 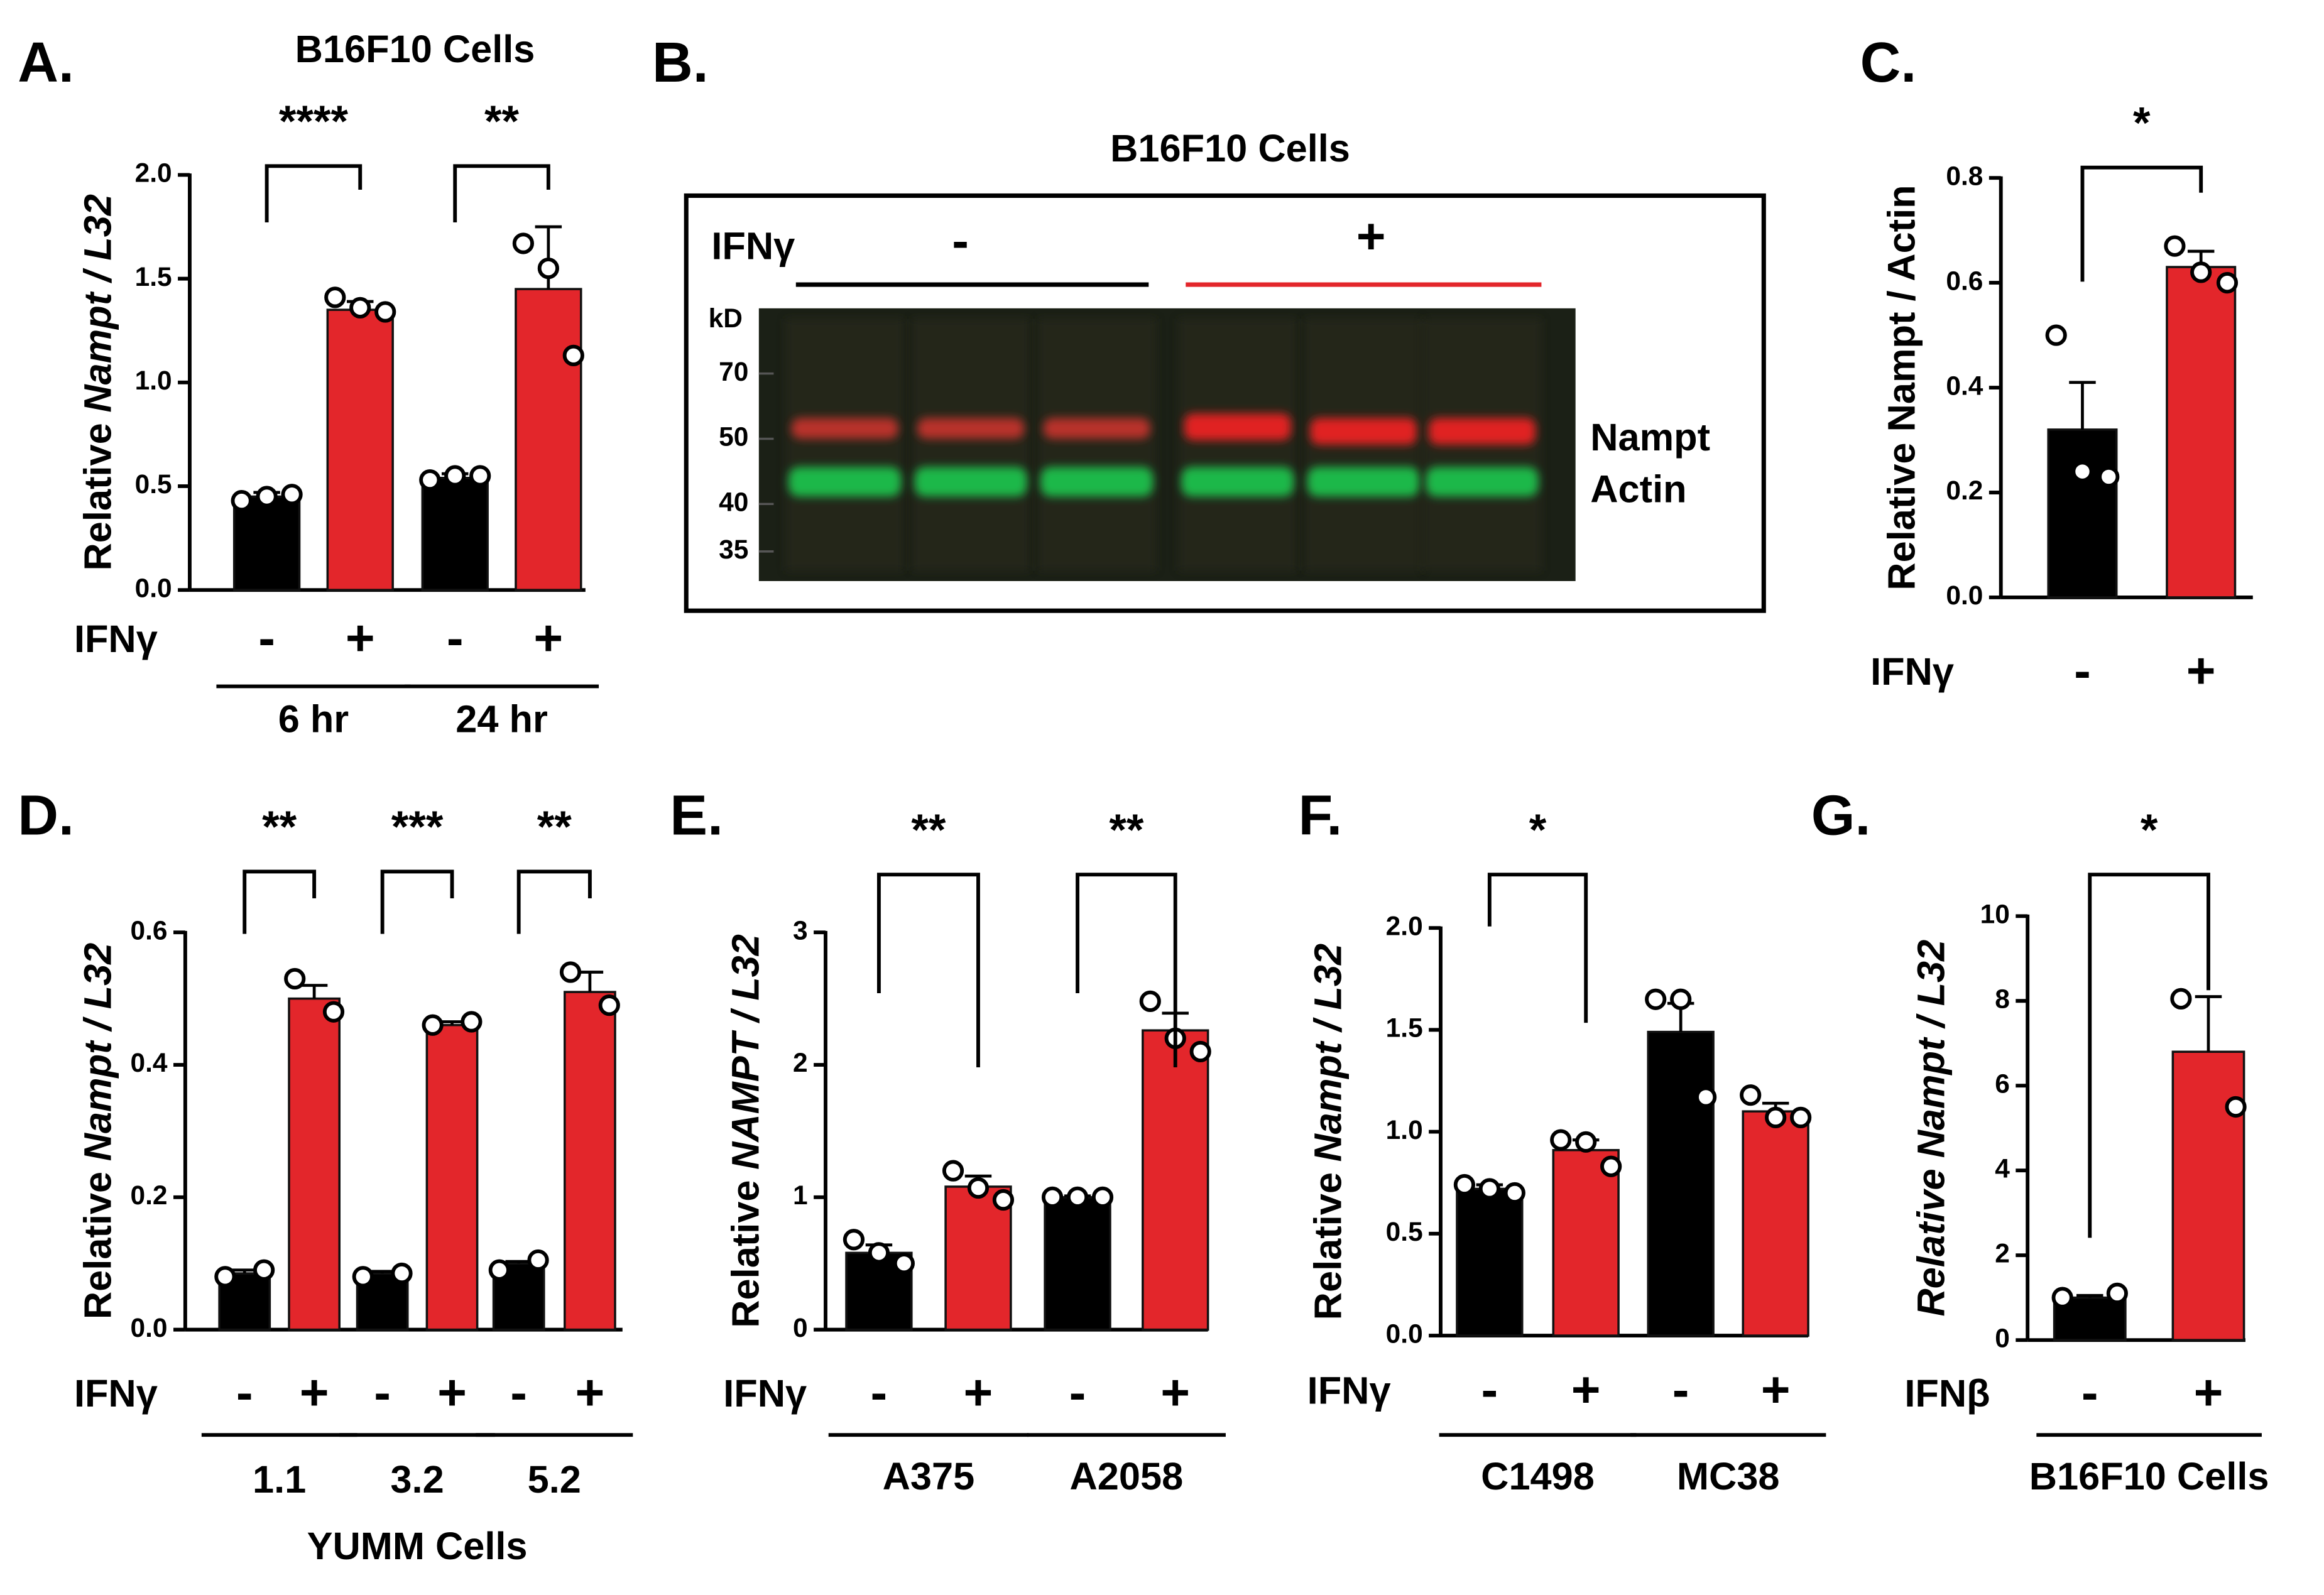 I want to click on significance-label: *, so click(x=2142, y=122).